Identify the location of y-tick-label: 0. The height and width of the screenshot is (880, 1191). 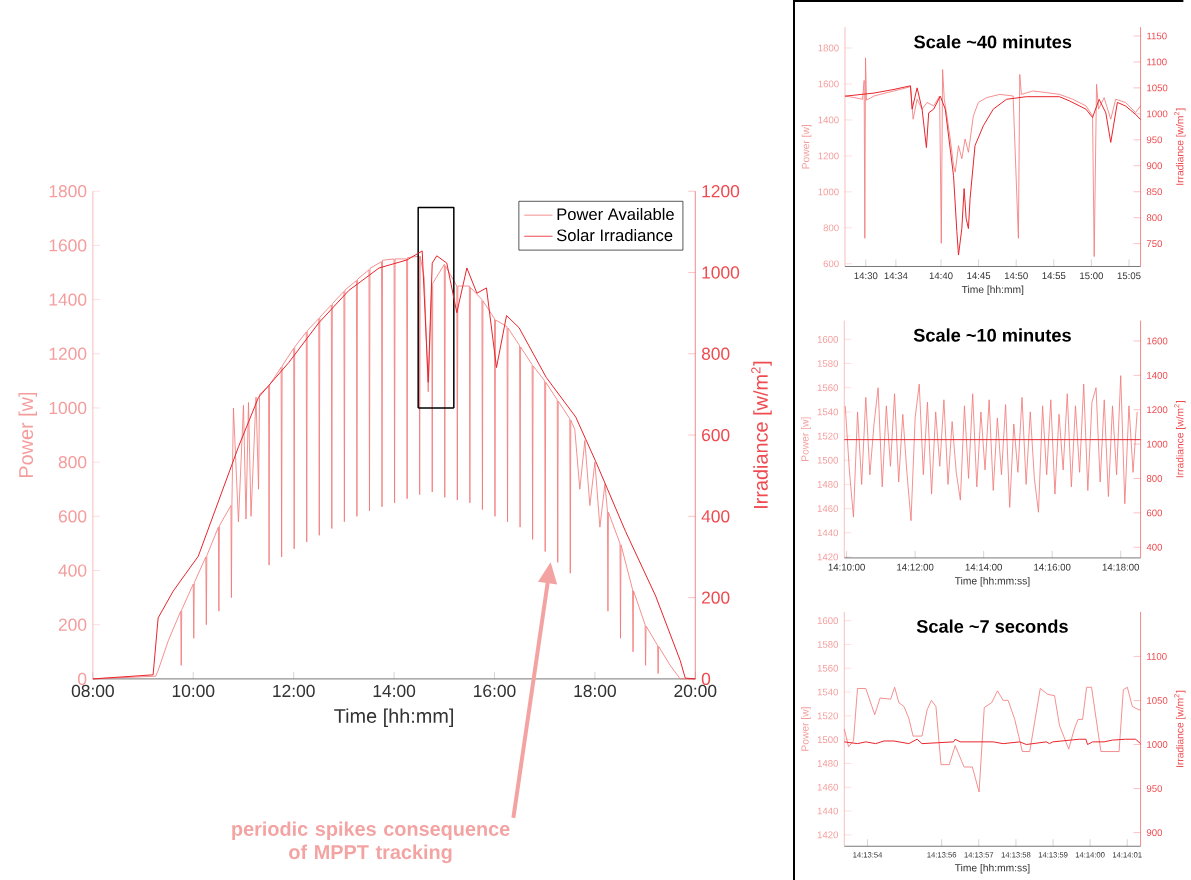
(82, 679).